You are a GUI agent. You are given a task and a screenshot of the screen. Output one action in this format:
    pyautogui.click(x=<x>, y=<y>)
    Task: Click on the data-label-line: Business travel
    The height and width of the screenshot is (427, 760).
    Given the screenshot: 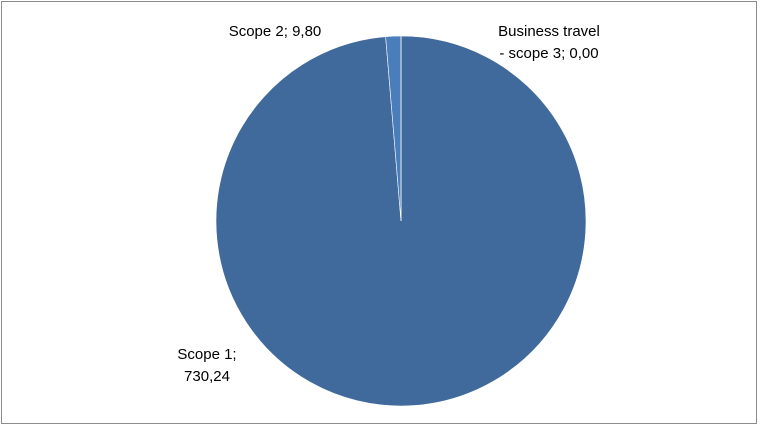 What is the action you would take?
    pyautogui.click(x=549, y=31)
    